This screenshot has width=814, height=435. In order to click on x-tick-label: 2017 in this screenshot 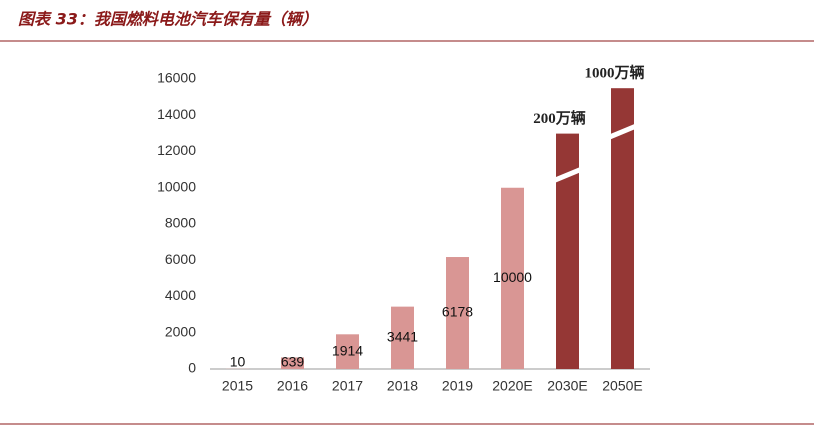, I will do `click(347, 386)`.